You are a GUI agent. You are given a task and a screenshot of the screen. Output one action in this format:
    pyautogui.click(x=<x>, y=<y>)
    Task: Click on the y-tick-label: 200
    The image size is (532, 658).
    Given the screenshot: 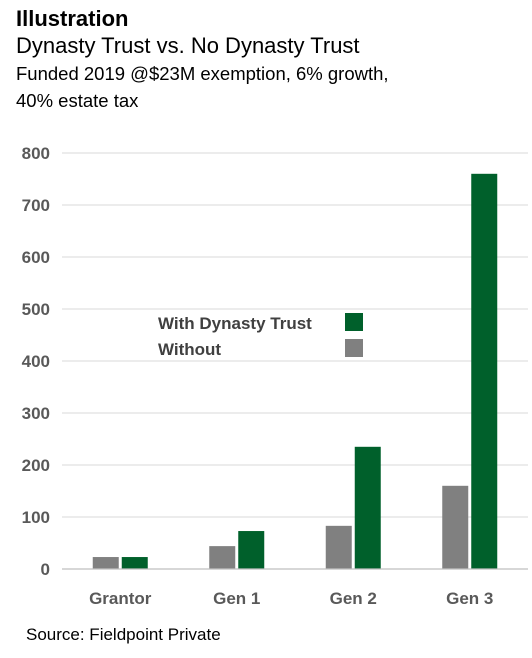 What is the action you would take?
    pyautogui.click(x=36, y=465)
    